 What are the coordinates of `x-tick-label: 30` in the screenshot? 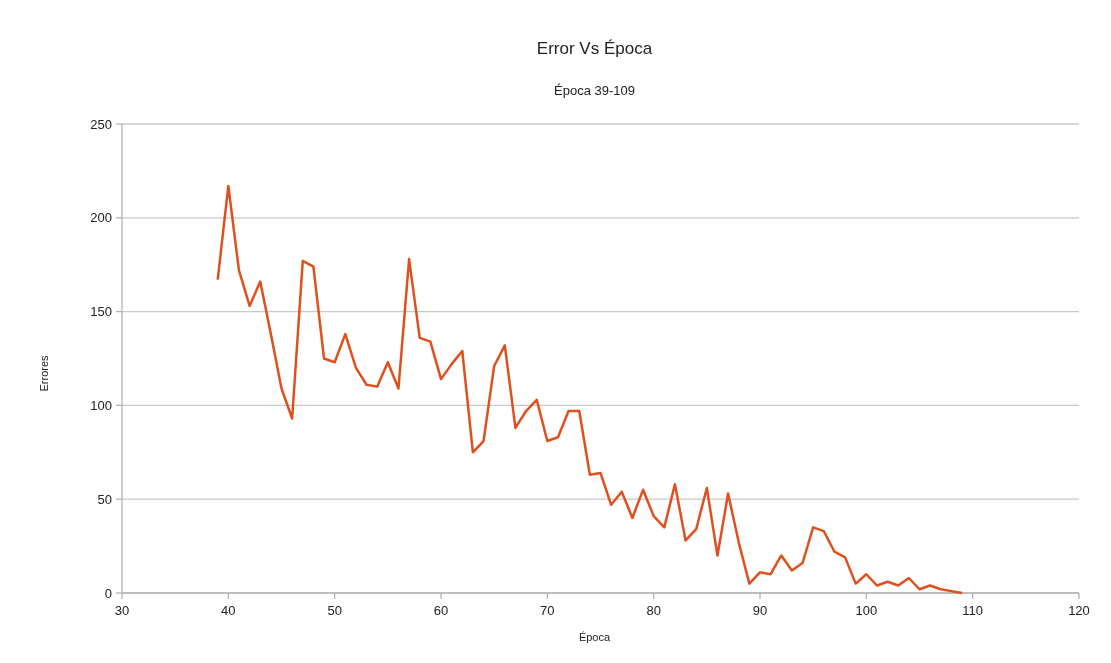 It's located at (122, 610).